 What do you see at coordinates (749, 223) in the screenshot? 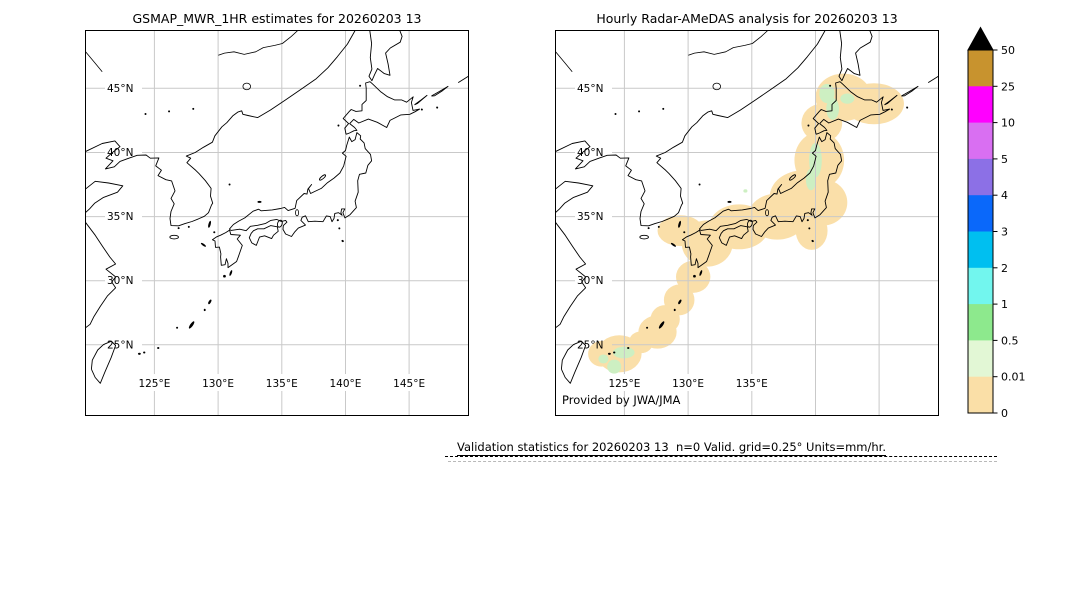
I see `island-awaji` at bounding box center [749, 223].